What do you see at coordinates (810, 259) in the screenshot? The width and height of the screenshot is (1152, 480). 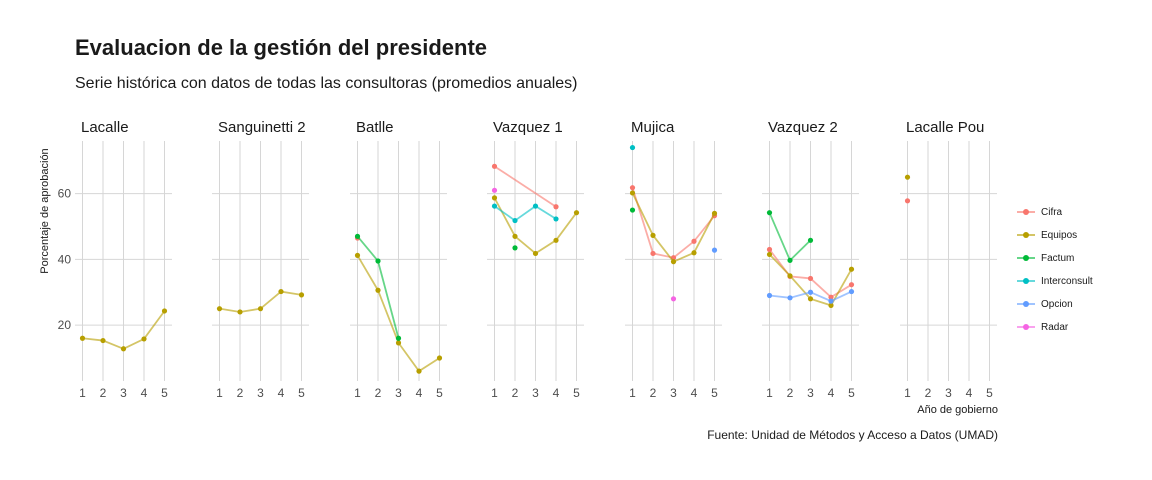 I see `facet-panel-5: Vazquez 2 1 2 3 4 5` at bounding box center [810, 259].